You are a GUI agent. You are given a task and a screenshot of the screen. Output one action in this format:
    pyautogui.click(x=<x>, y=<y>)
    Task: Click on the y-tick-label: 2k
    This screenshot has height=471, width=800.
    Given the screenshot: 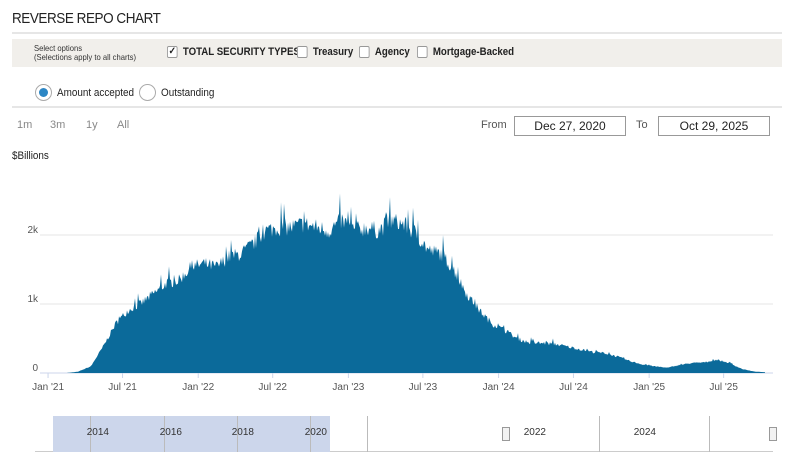 What is the action you would take?
    pyautogui.click(x=33, y=230)
    